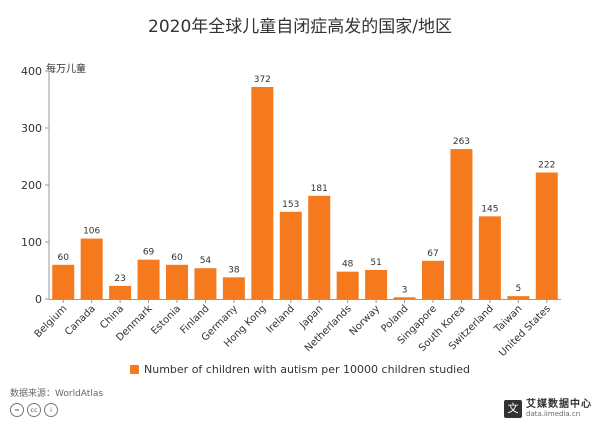  Describe the element at coordinates (348, 265) in the screenshot. I see `bar-value-label: 48` at that location.